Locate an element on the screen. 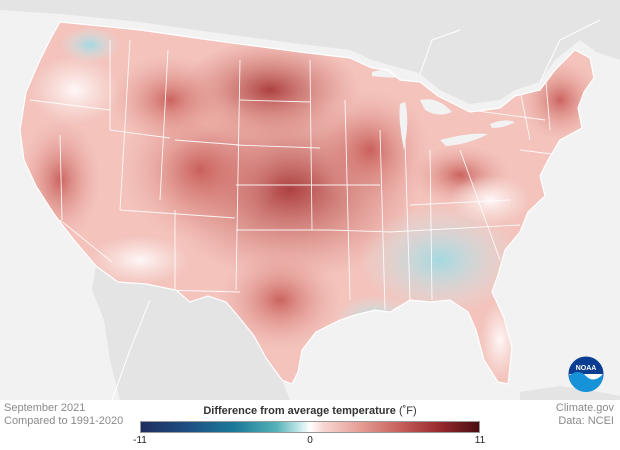 This screenshot has width=620, height=450. legend-title-text: Difference from average temperature is located at coordinates (299, 411).